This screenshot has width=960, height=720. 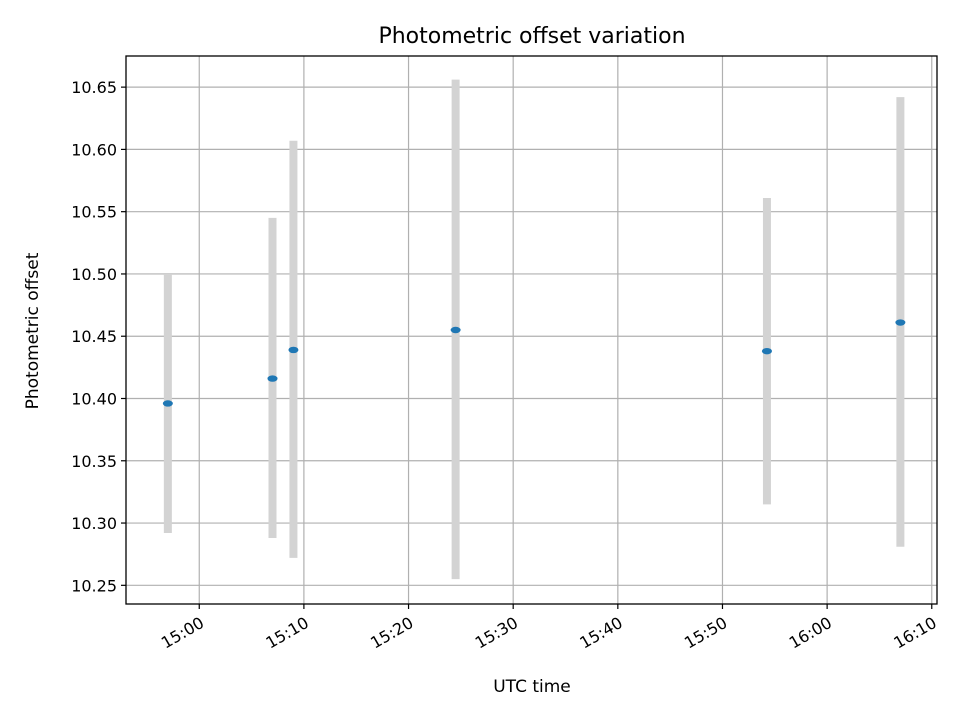 What do you see at coordinates (94, 461) in the screenshot?
I see `y-tick-label: 10.35` at bounding box center [94, 461].